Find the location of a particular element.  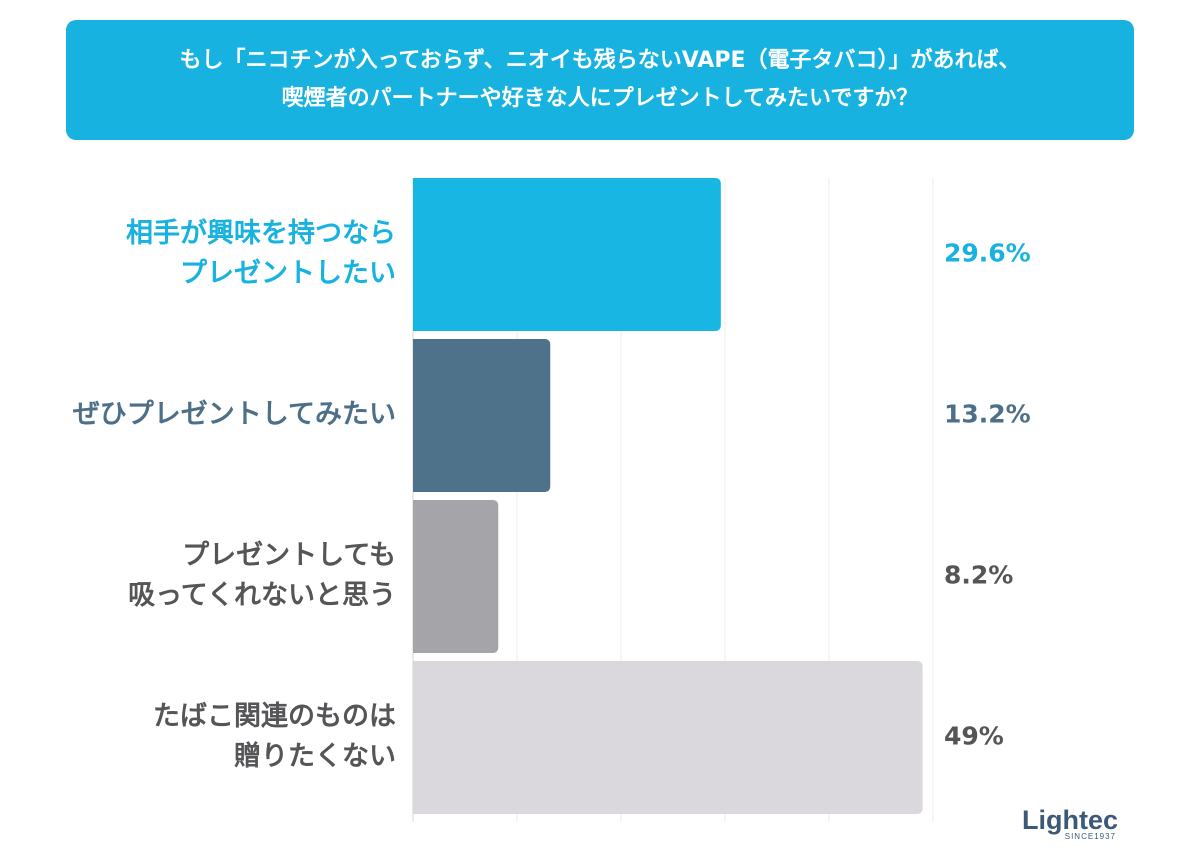

lightec-logo: Lightec SINCE1937 is located at coordinates (1072, 826).